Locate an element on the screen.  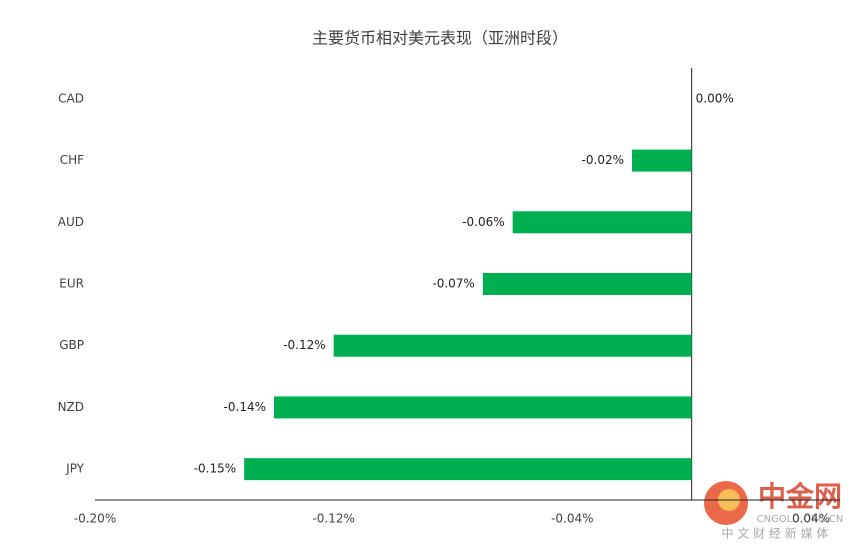
y-tick-label: JPY is located at coordinates (75, 469).